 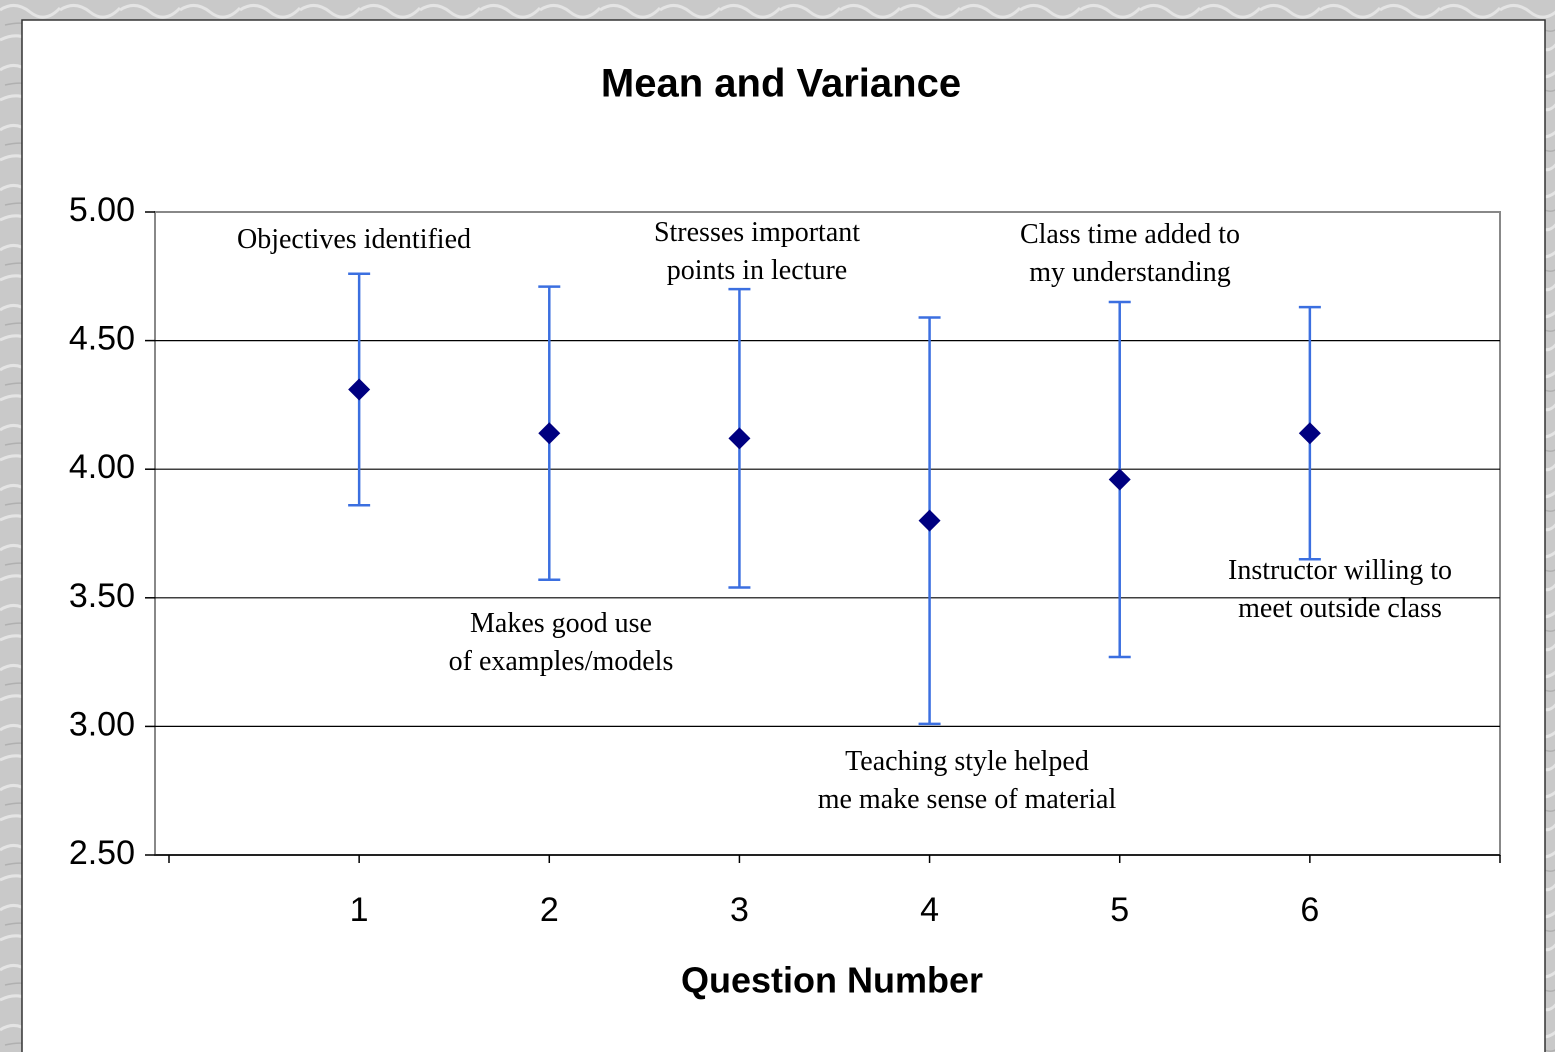 What do you see at coordinates (102, 724) in the screenshot?
I see `y-tick-label: 3.00` at bounding box center [102, 724].